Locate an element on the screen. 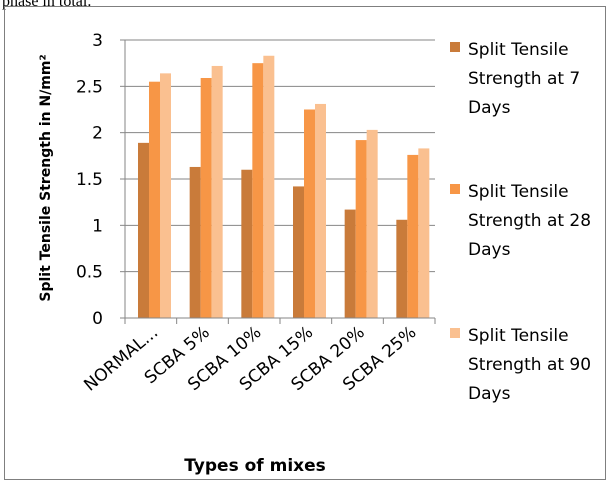  y-tick-label: 0 is located at coordinates (97, 319).